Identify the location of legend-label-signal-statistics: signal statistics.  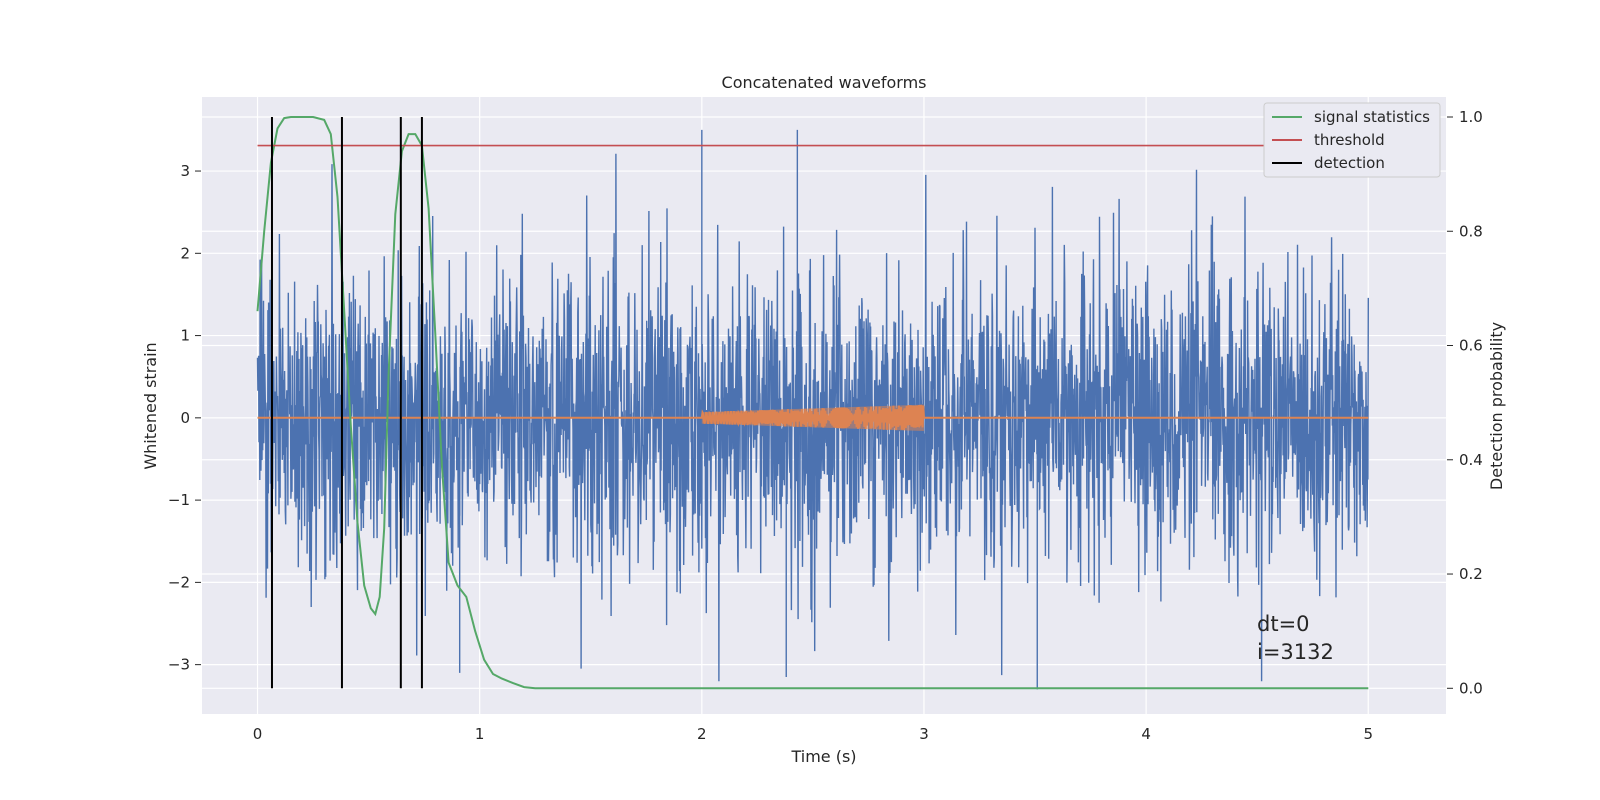
(1372, 117).